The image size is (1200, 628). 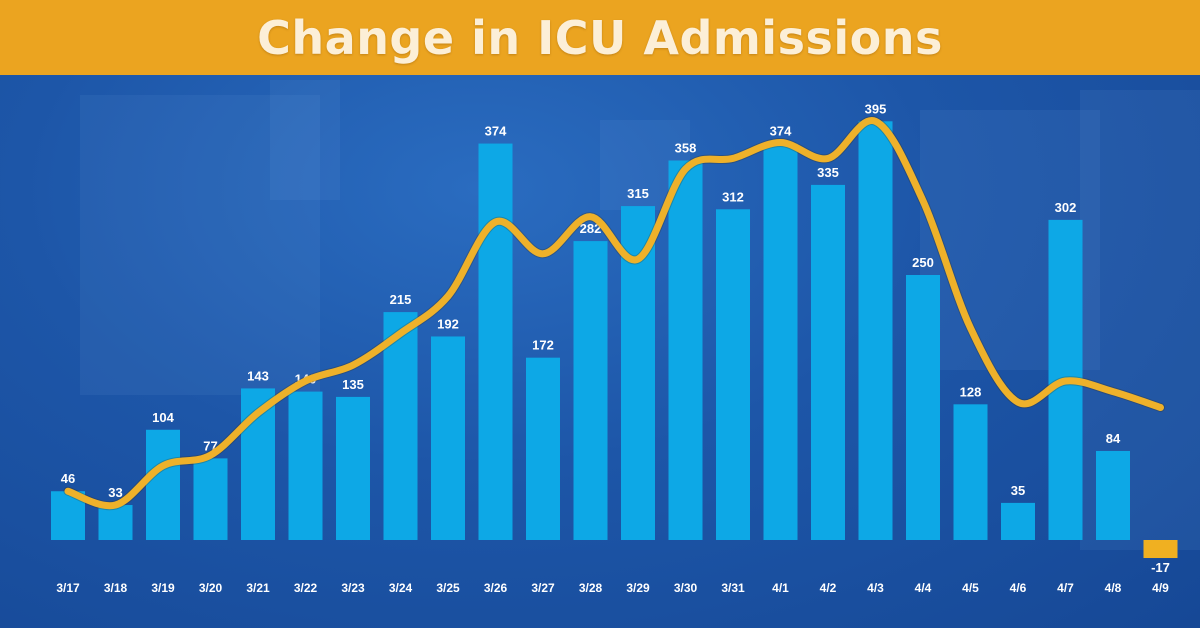 I want to click on x-tick-label: 4/8, so click(x=1113, y=588).